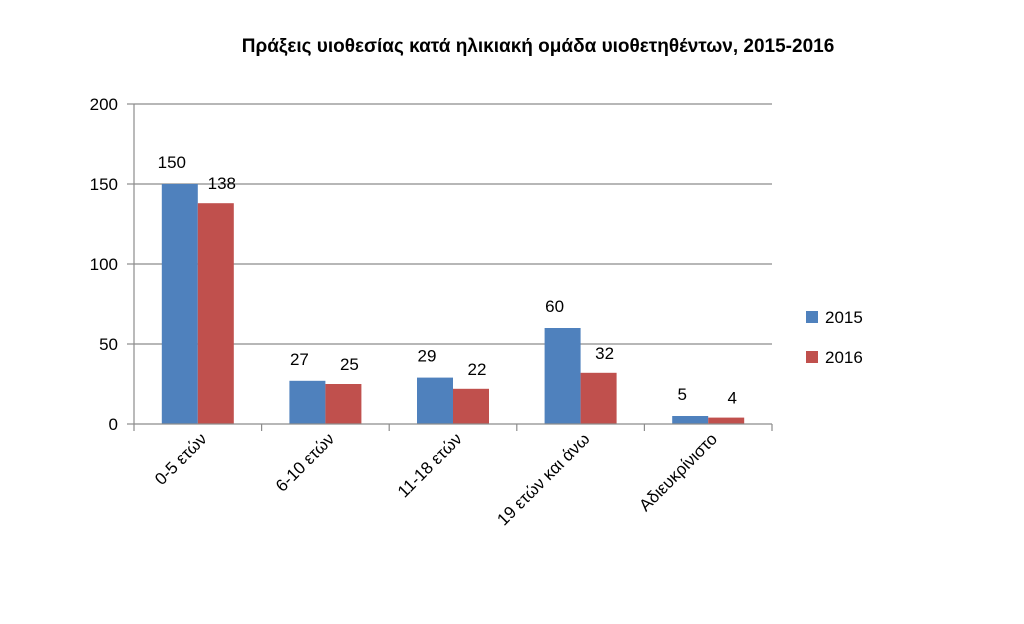 This screenshot has height=624, width=1024. What do you see at coordinates (349, 364) in the screenshot?
I see `data-label: 25` at bounding box center [349, 364].